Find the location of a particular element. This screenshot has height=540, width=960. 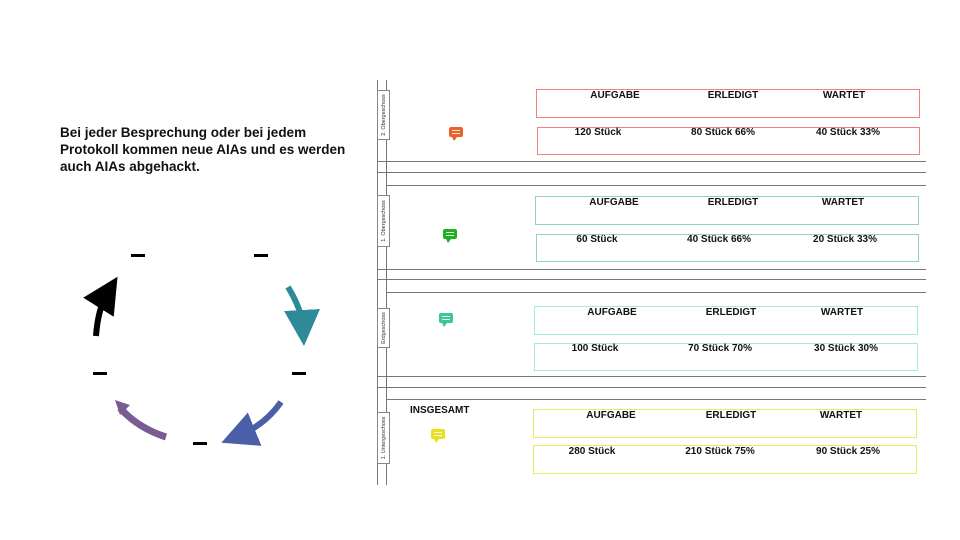

value-aufgabe: 60 Stück is located at coordinates (597, 239).